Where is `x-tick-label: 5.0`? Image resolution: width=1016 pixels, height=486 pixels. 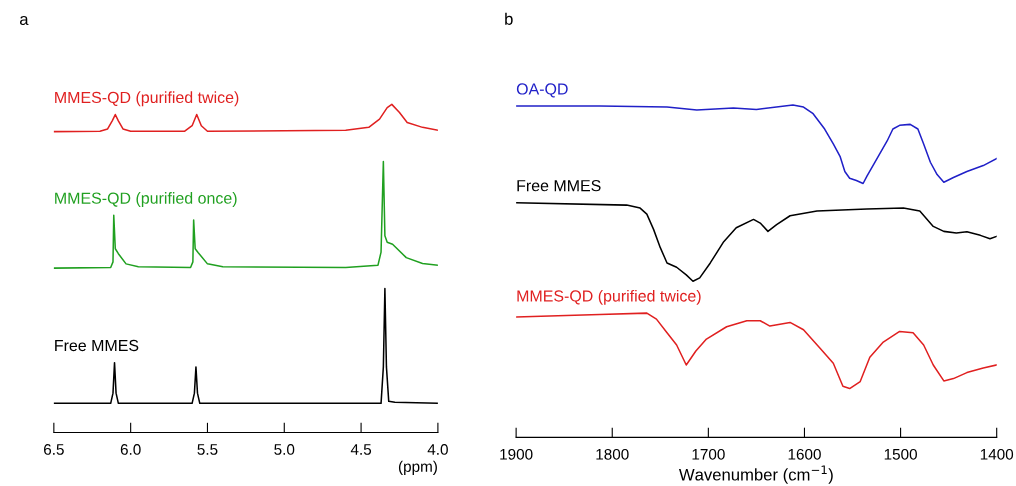 x-tick-label: 5.0 is located at coordinates (284, 449).